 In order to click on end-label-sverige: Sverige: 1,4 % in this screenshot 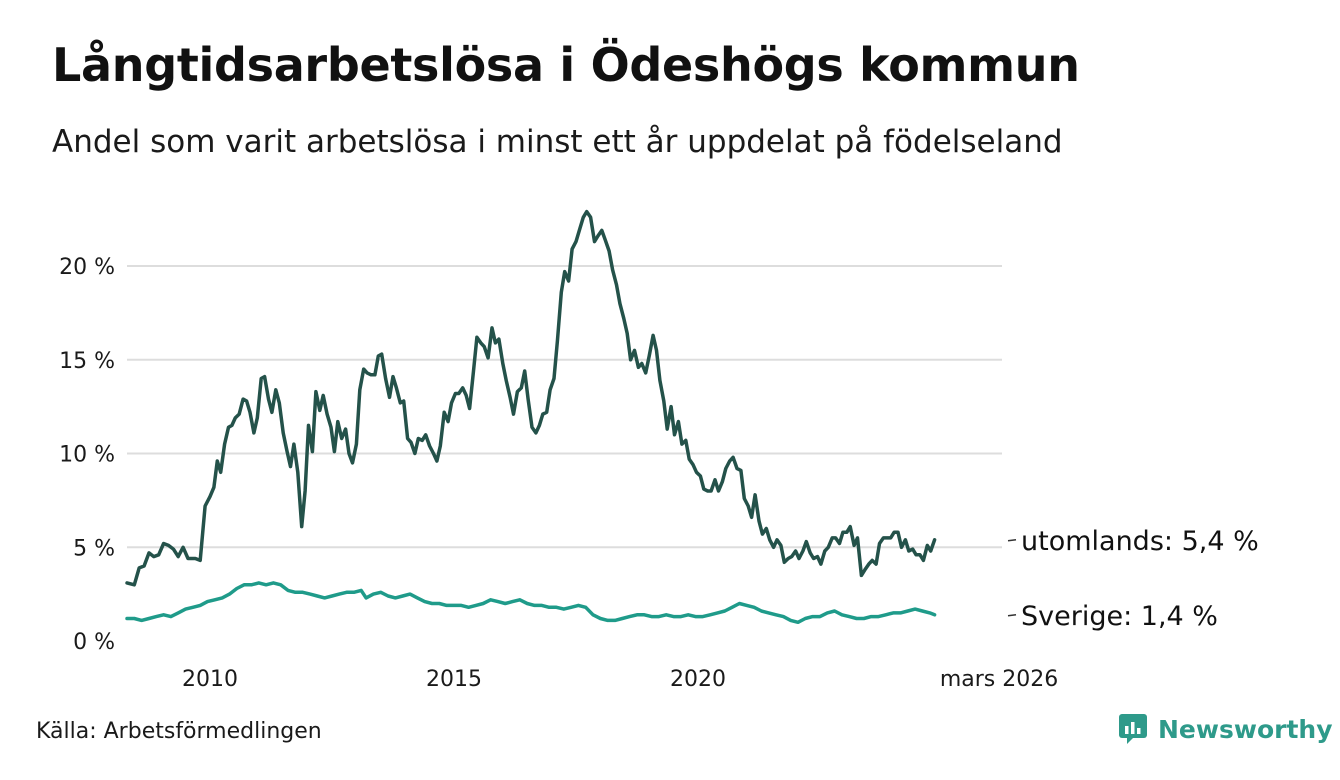, I will do `click(1119, 616)`.